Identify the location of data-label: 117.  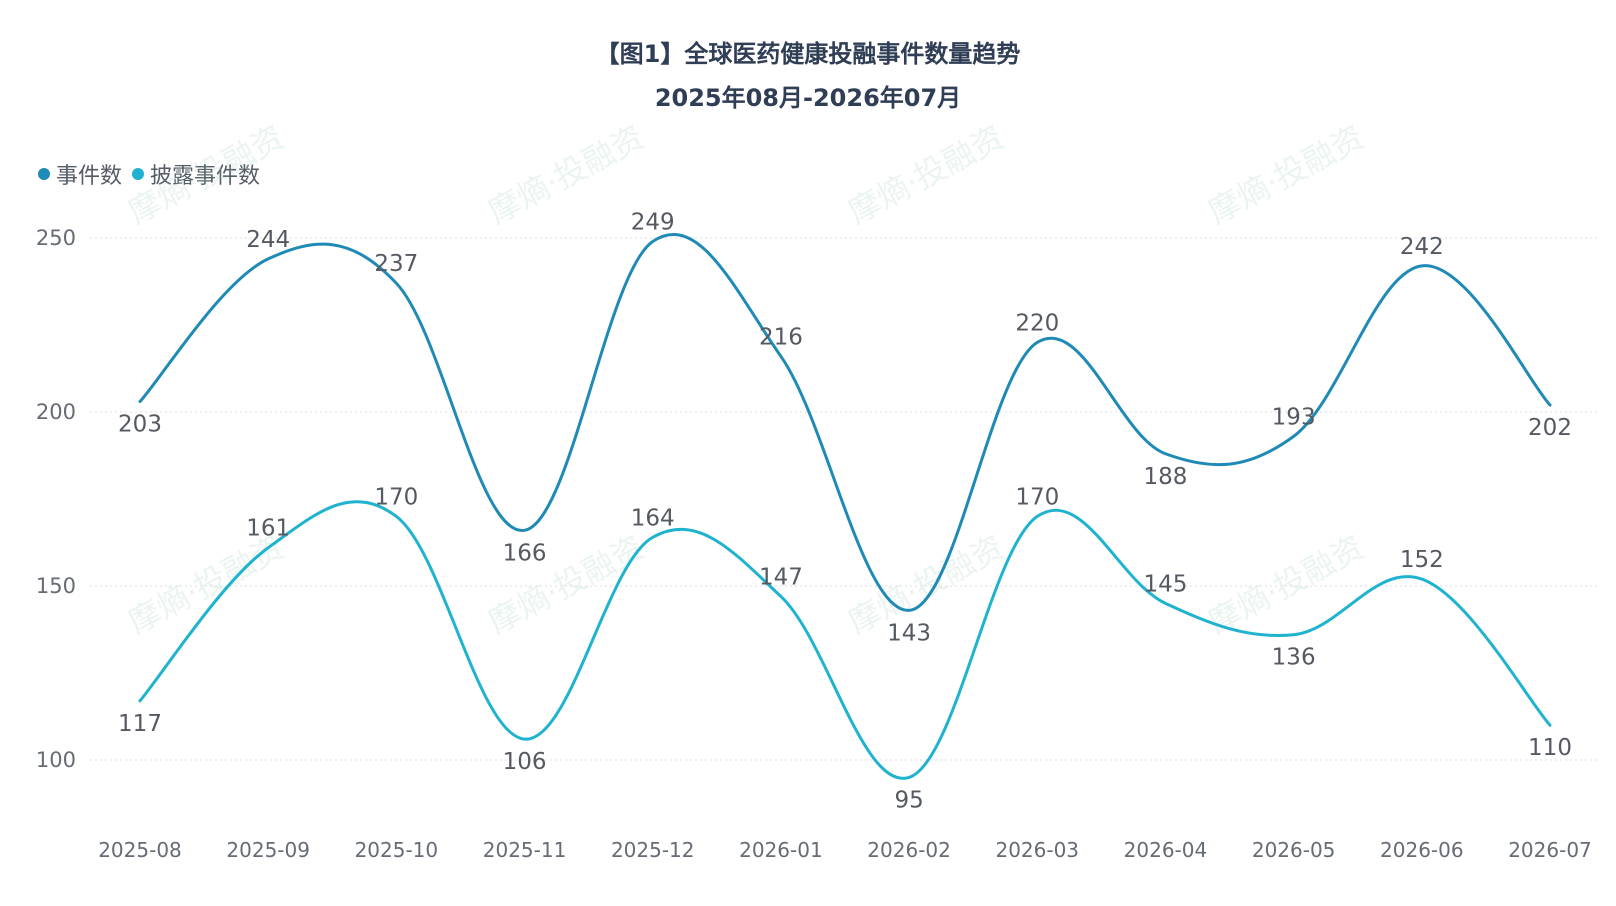
(140, 724).